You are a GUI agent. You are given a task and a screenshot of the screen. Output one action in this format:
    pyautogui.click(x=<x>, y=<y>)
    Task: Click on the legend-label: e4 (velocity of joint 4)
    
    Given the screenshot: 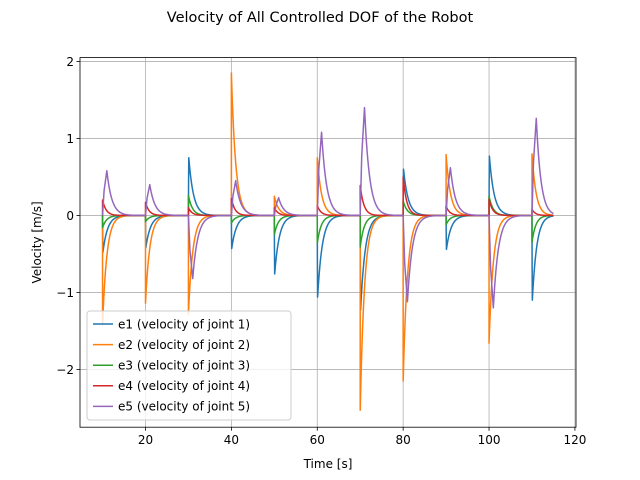 What is the action you would take?
    pyautogui.click(x=184, y=386)
    